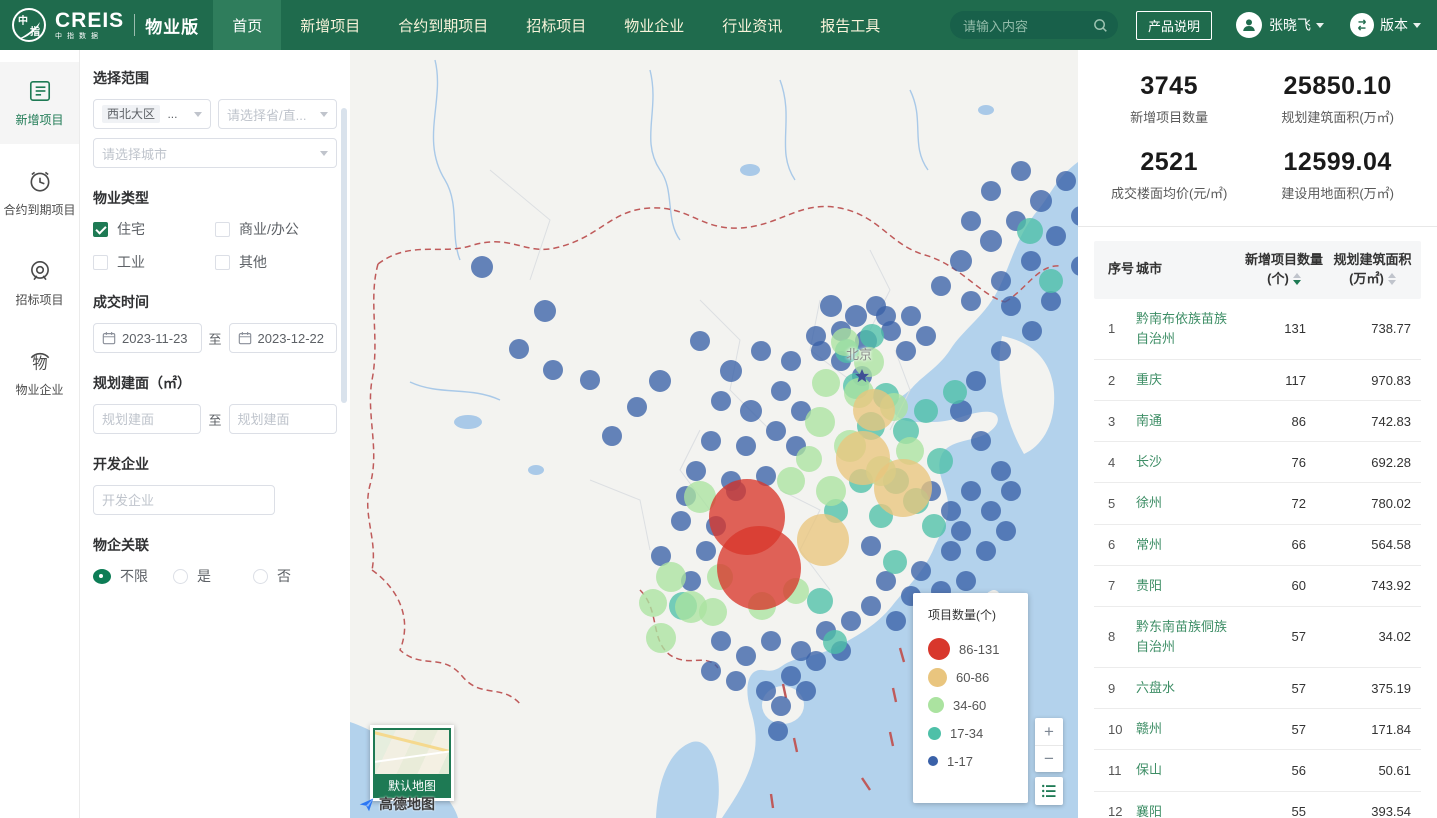 The image size is (1437, 818). What do you see at coordinates (293, 576) in the screenshot?
I see `relation-radio-2: 否` at bounding box center [293, 576].